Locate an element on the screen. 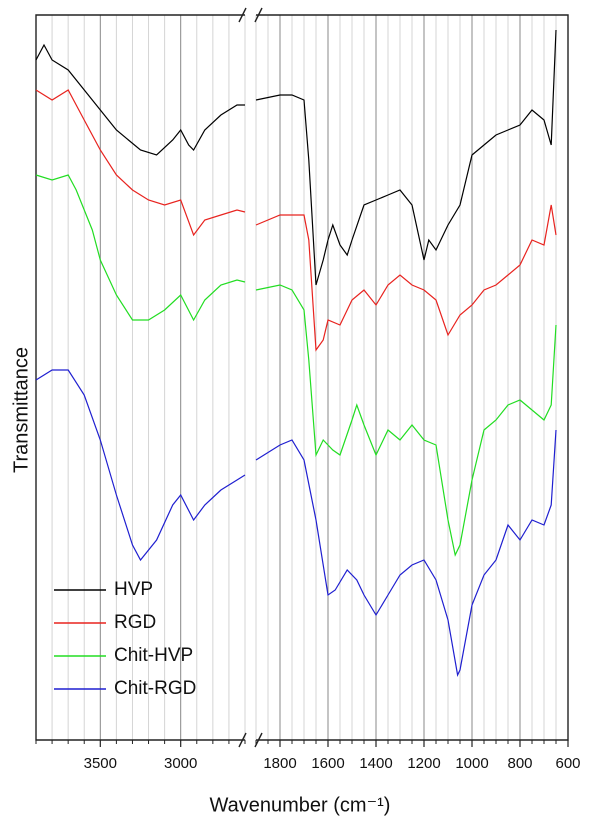  legend-label: HVP is located at coordinates (133, 589).